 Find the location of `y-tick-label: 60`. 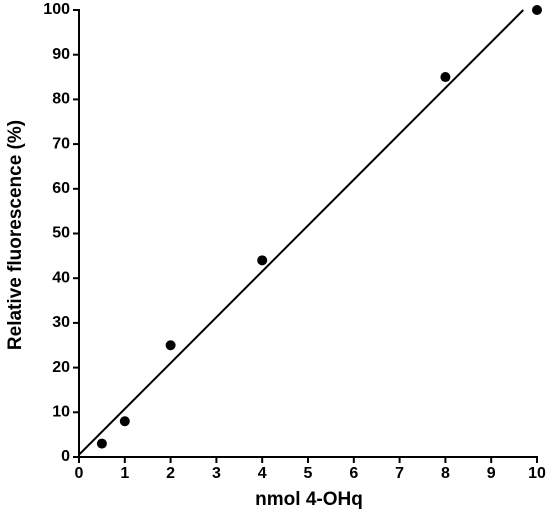

y-tick-label: 60 is located at coordinates (61, 188).